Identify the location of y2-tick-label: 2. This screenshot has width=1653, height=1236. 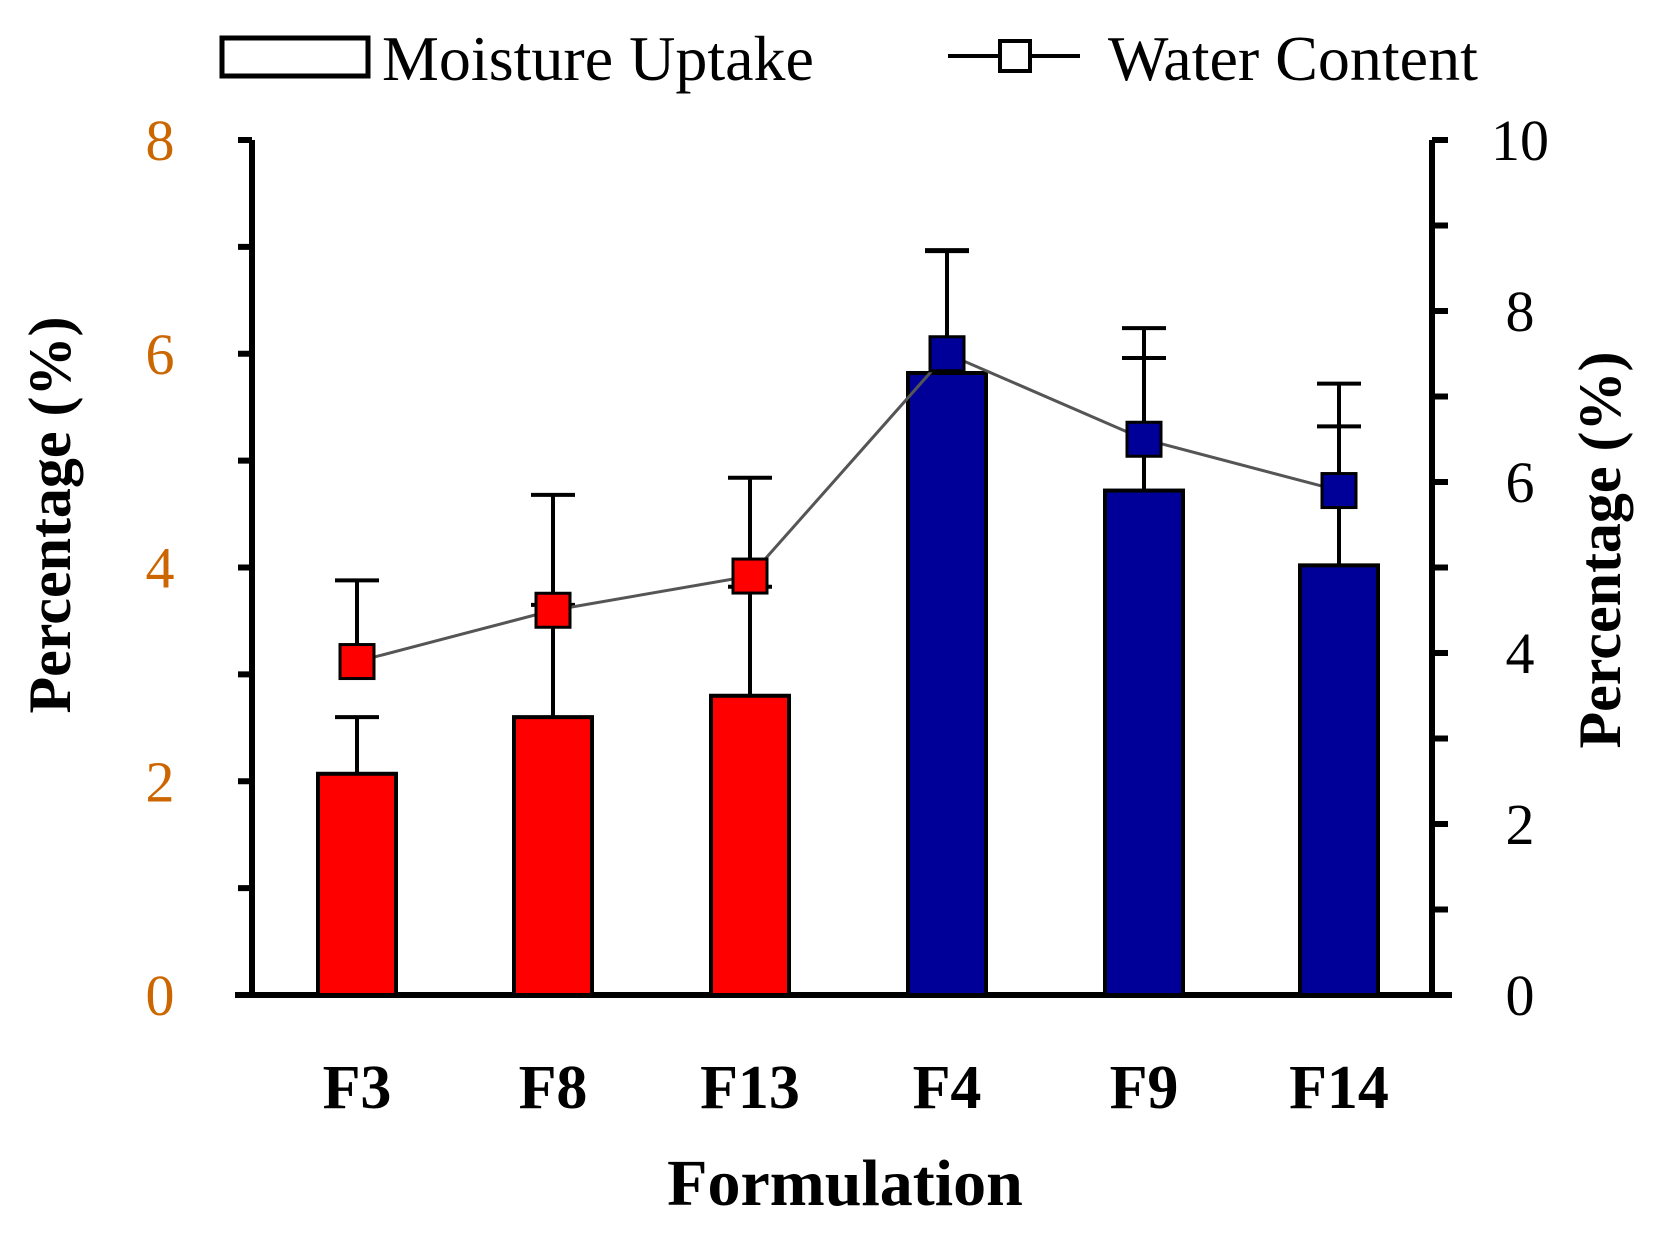
(1520, 824).